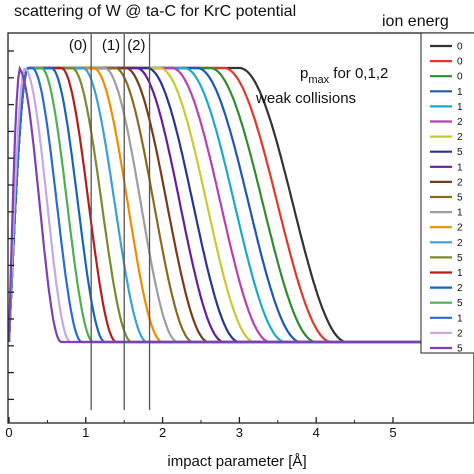  I want to click on marker-lines: (0) (1) (2), so click(110, 222).